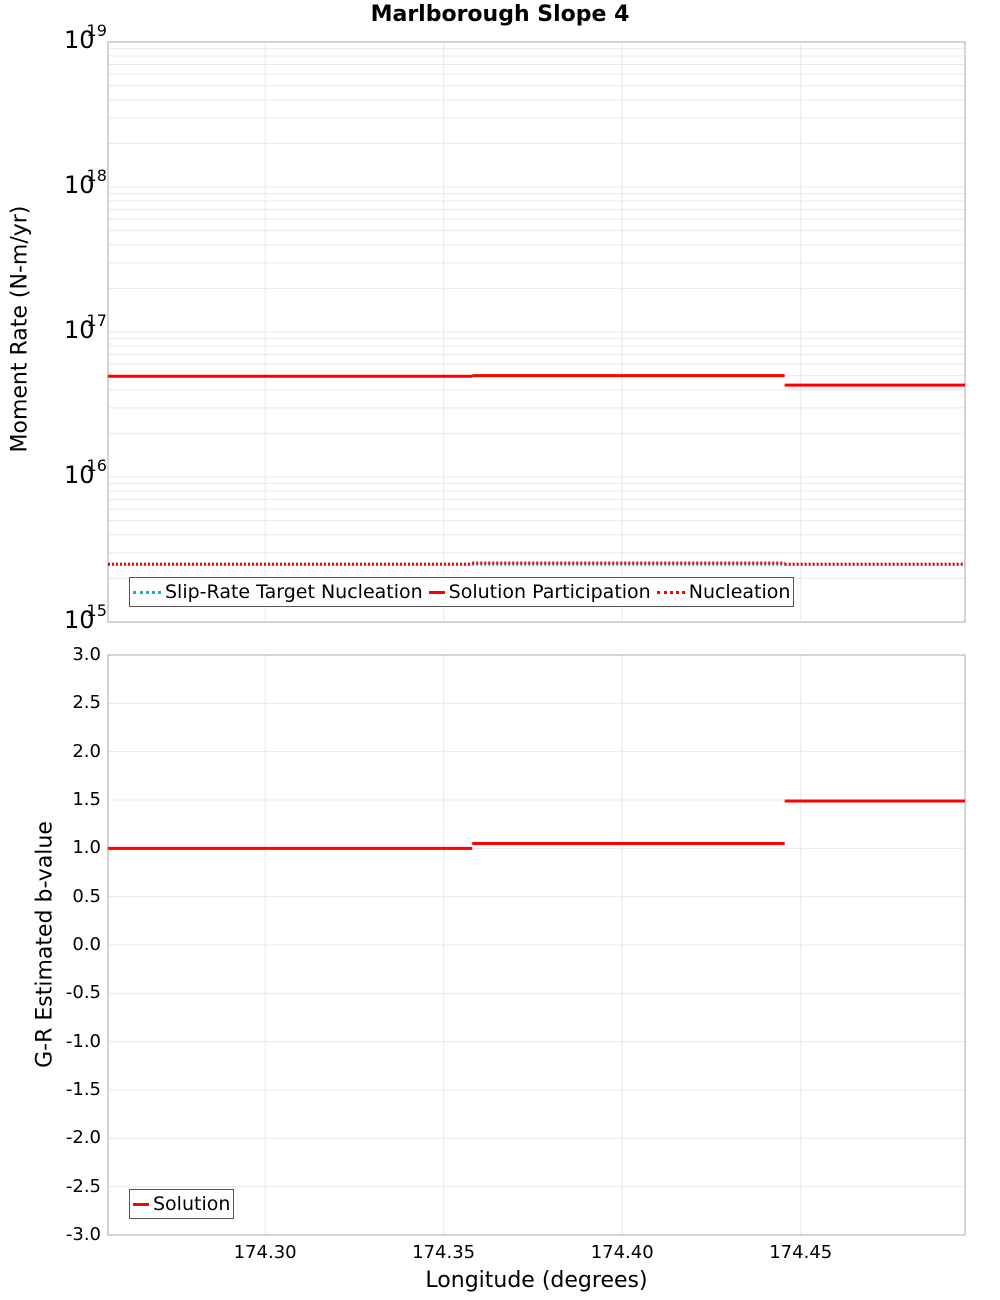  I want to click on y-tick-label: 1018, so click(85, 182).